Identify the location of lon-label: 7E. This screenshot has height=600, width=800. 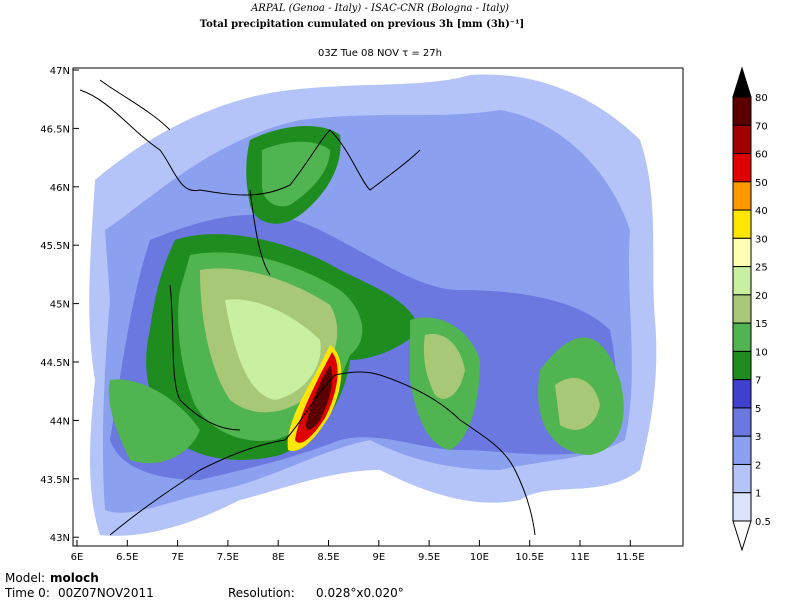
(177, 557).